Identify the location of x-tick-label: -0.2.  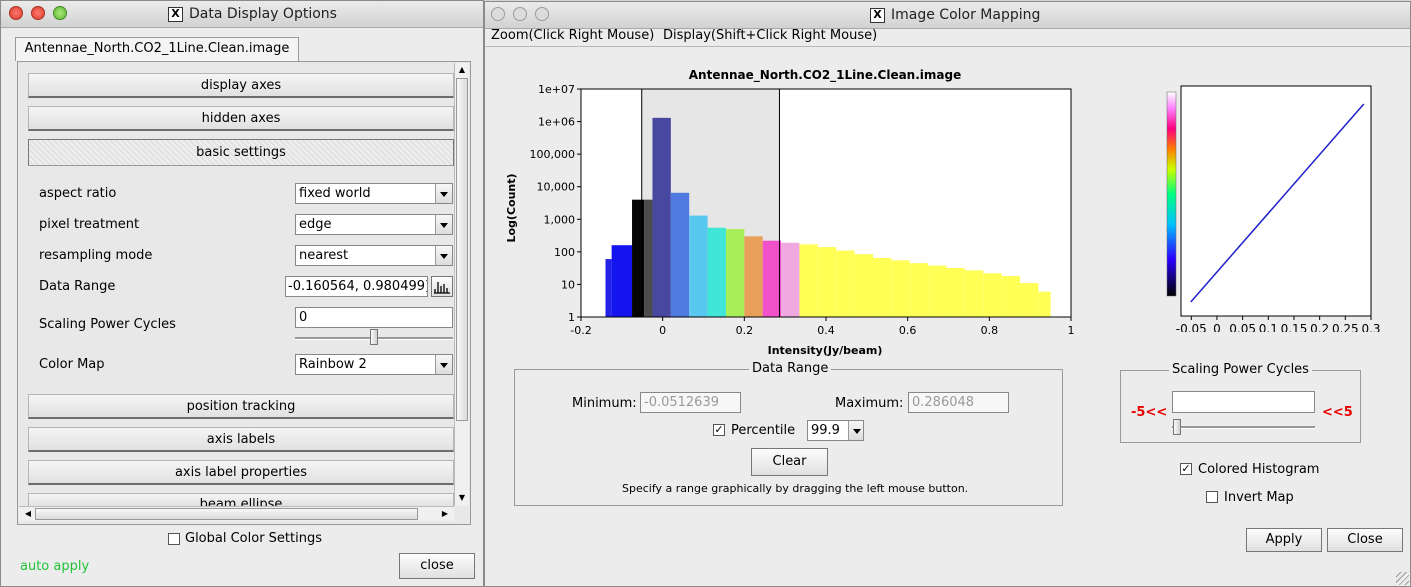
(580, 330).